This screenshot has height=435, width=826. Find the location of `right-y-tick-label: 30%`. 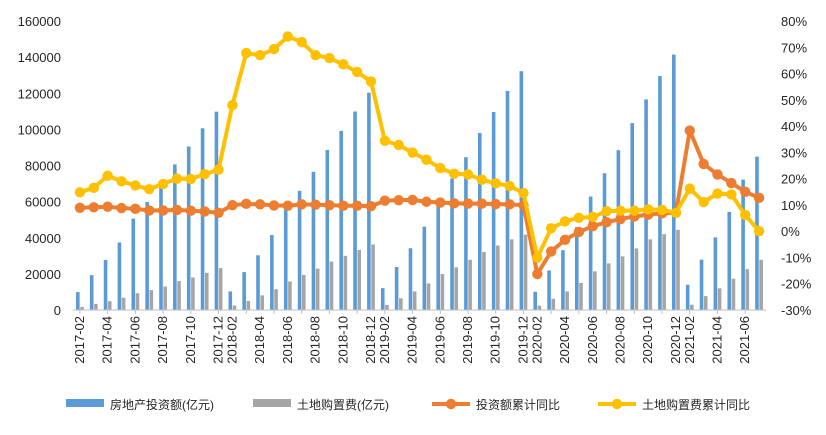

right-y-tick-label: 30% is located at coordinates (794, 152).